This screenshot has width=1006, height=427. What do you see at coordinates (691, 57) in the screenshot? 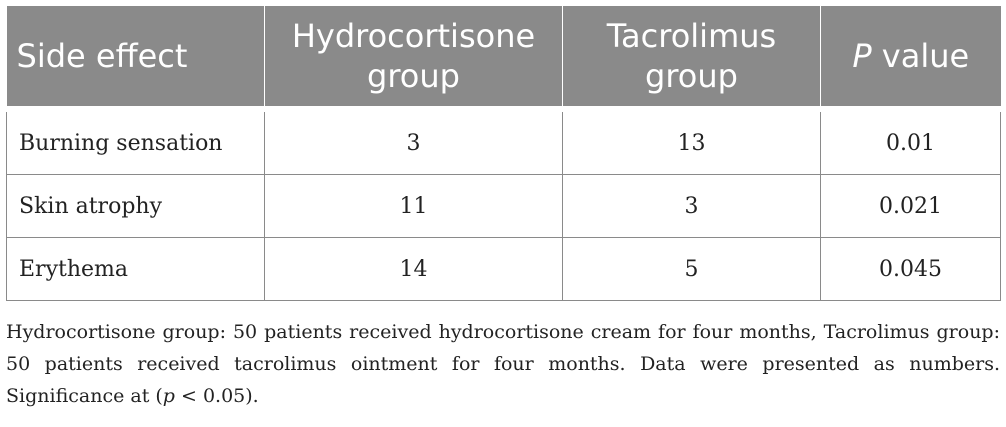
I see `header-cell: Tacrolimus group` at bounding box center [691, 57].